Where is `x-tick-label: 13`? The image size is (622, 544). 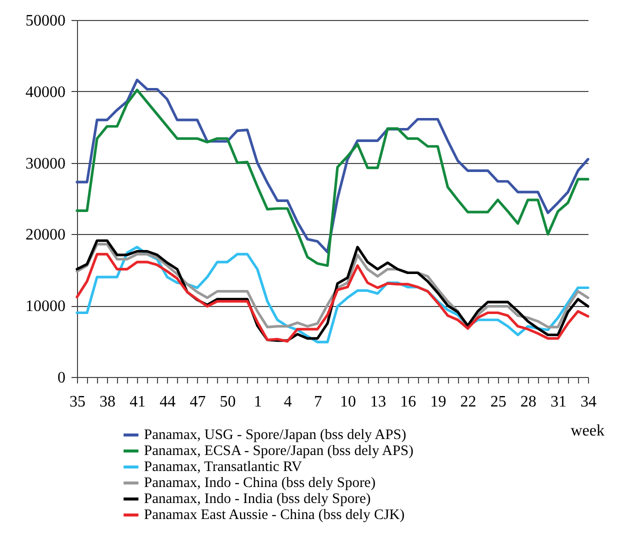 x-tick-label: 13 is located at coordinates (378, 402).